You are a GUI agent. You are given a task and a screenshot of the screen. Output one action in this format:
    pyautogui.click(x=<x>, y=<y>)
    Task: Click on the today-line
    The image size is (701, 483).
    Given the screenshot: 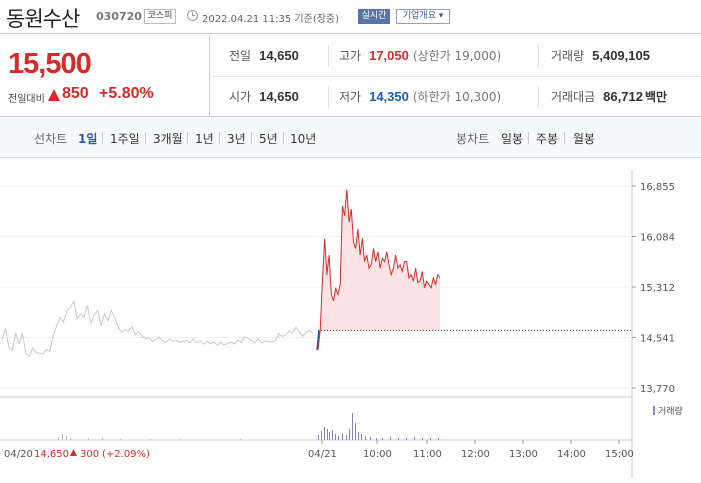 What is the action you would take?
    pyautogui.click(x=379, y=270)
    